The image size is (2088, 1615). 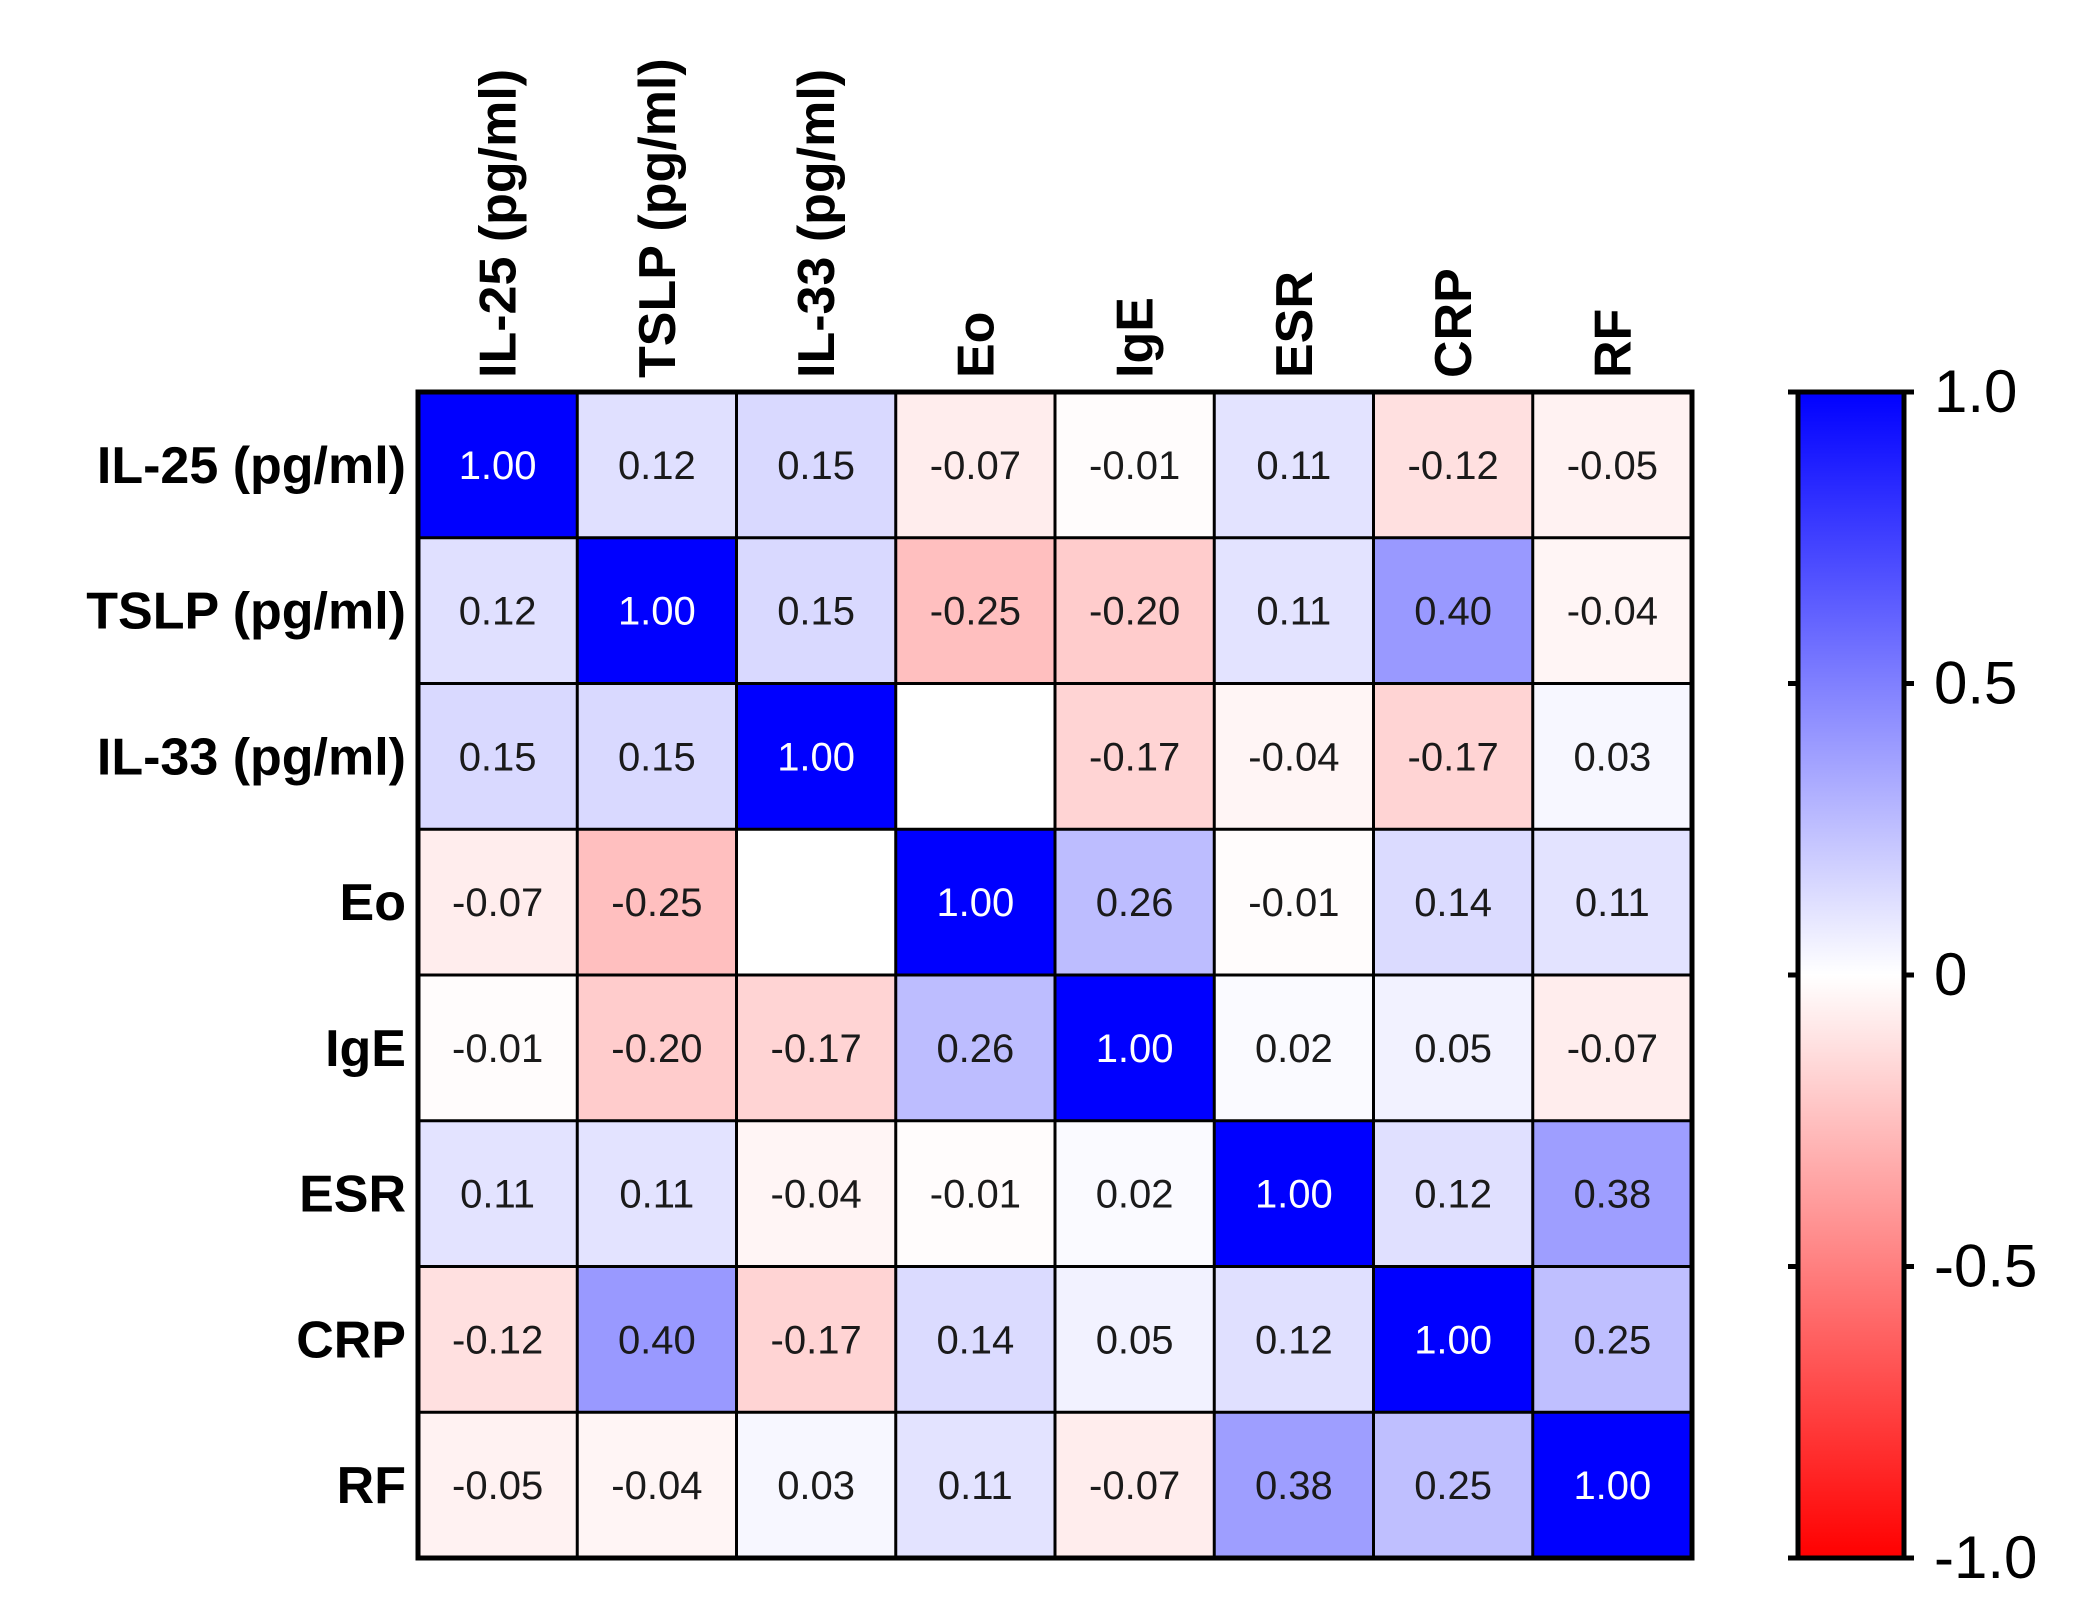 What do you see at coordinates (251, 466) in the screenshot?
I see `row-label: IL-25 (pg/ml)` at bounding box center [251, 466].